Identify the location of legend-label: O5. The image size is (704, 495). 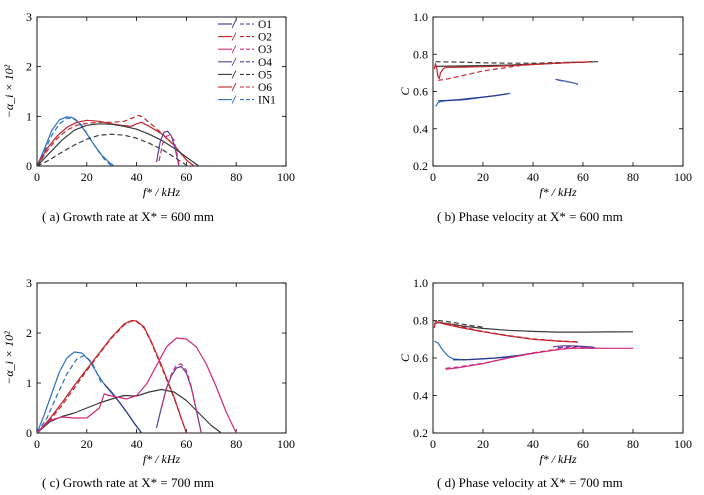
(265, 75).